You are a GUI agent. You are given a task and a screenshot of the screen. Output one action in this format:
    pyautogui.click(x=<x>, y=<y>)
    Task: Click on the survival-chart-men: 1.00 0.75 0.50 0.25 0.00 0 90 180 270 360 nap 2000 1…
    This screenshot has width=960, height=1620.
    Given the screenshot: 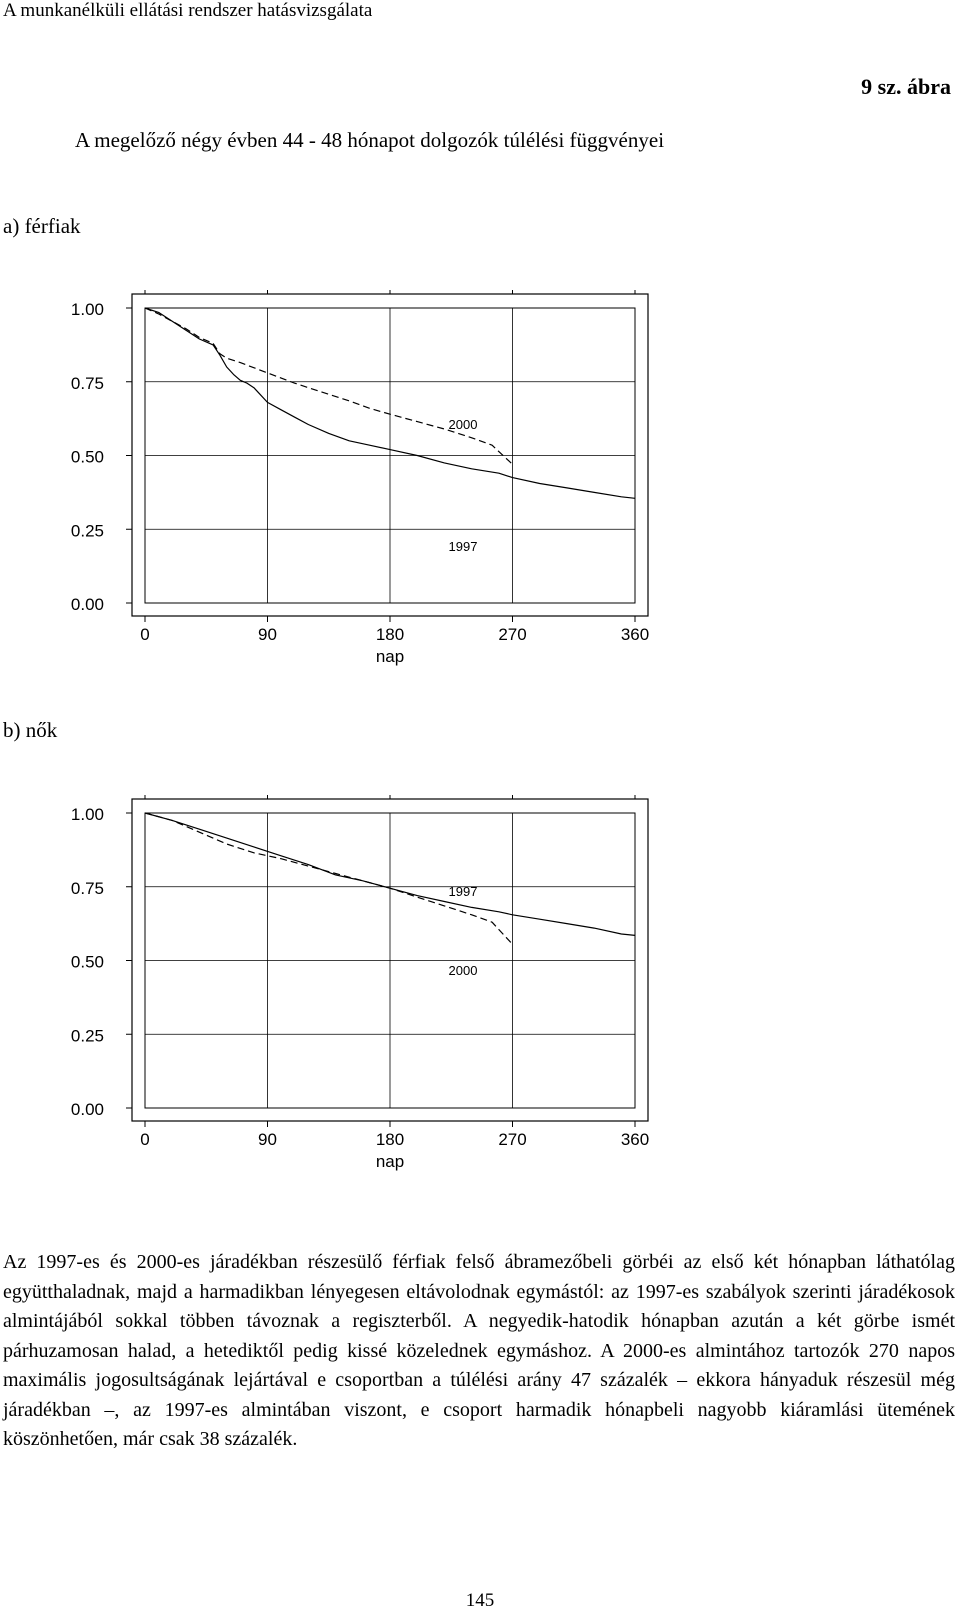 What is the action you would take?
    pyautogui.click(x=360, y=478)
    